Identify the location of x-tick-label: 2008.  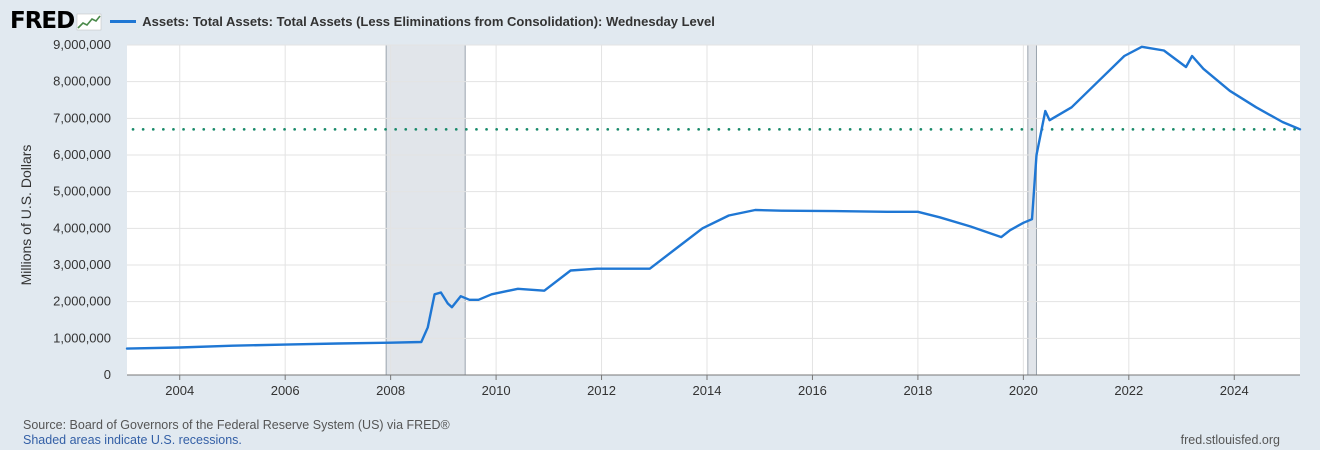
(390, 390).